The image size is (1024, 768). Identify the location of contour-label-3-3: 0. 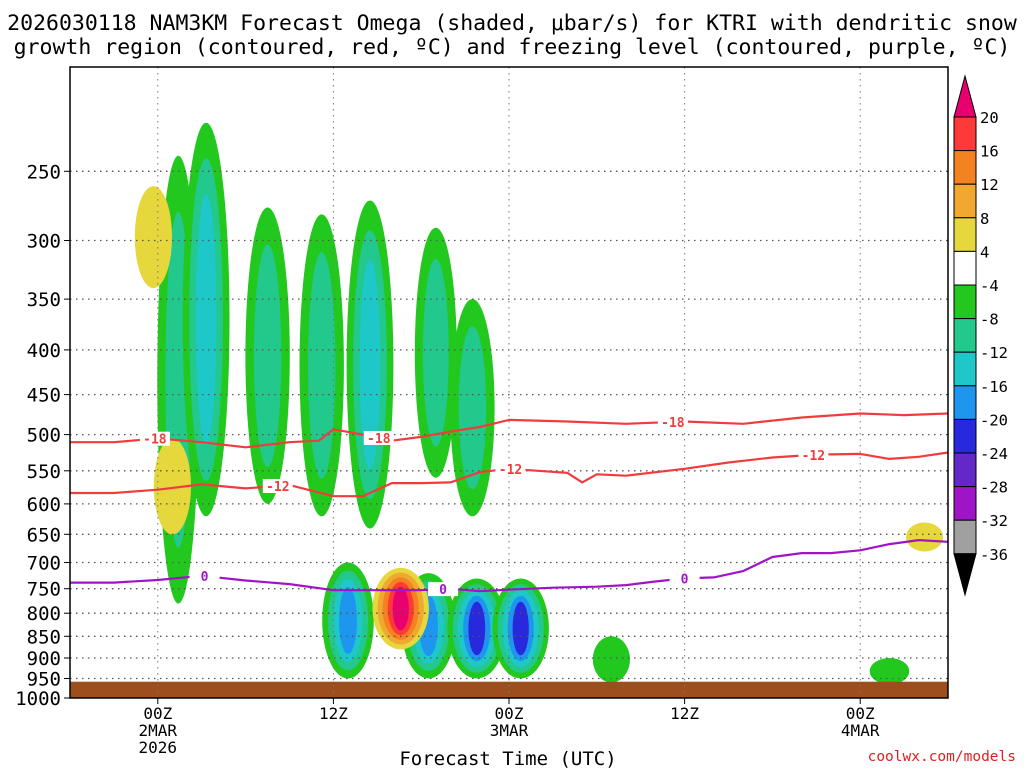
(685, 579).